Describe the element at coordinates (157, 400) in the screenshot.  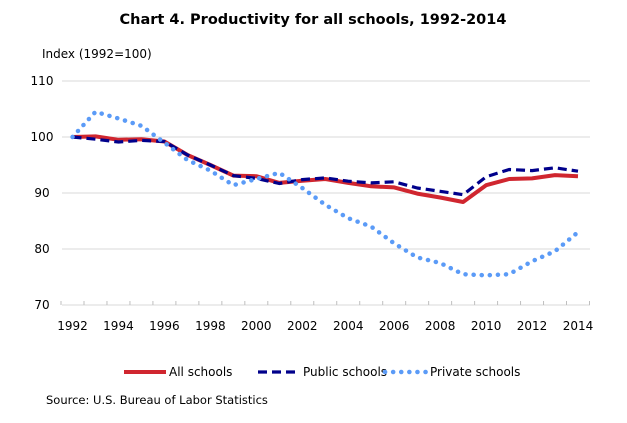
I see `source-note: Source: U.S. Bureau of Labor Statistics` at that location.